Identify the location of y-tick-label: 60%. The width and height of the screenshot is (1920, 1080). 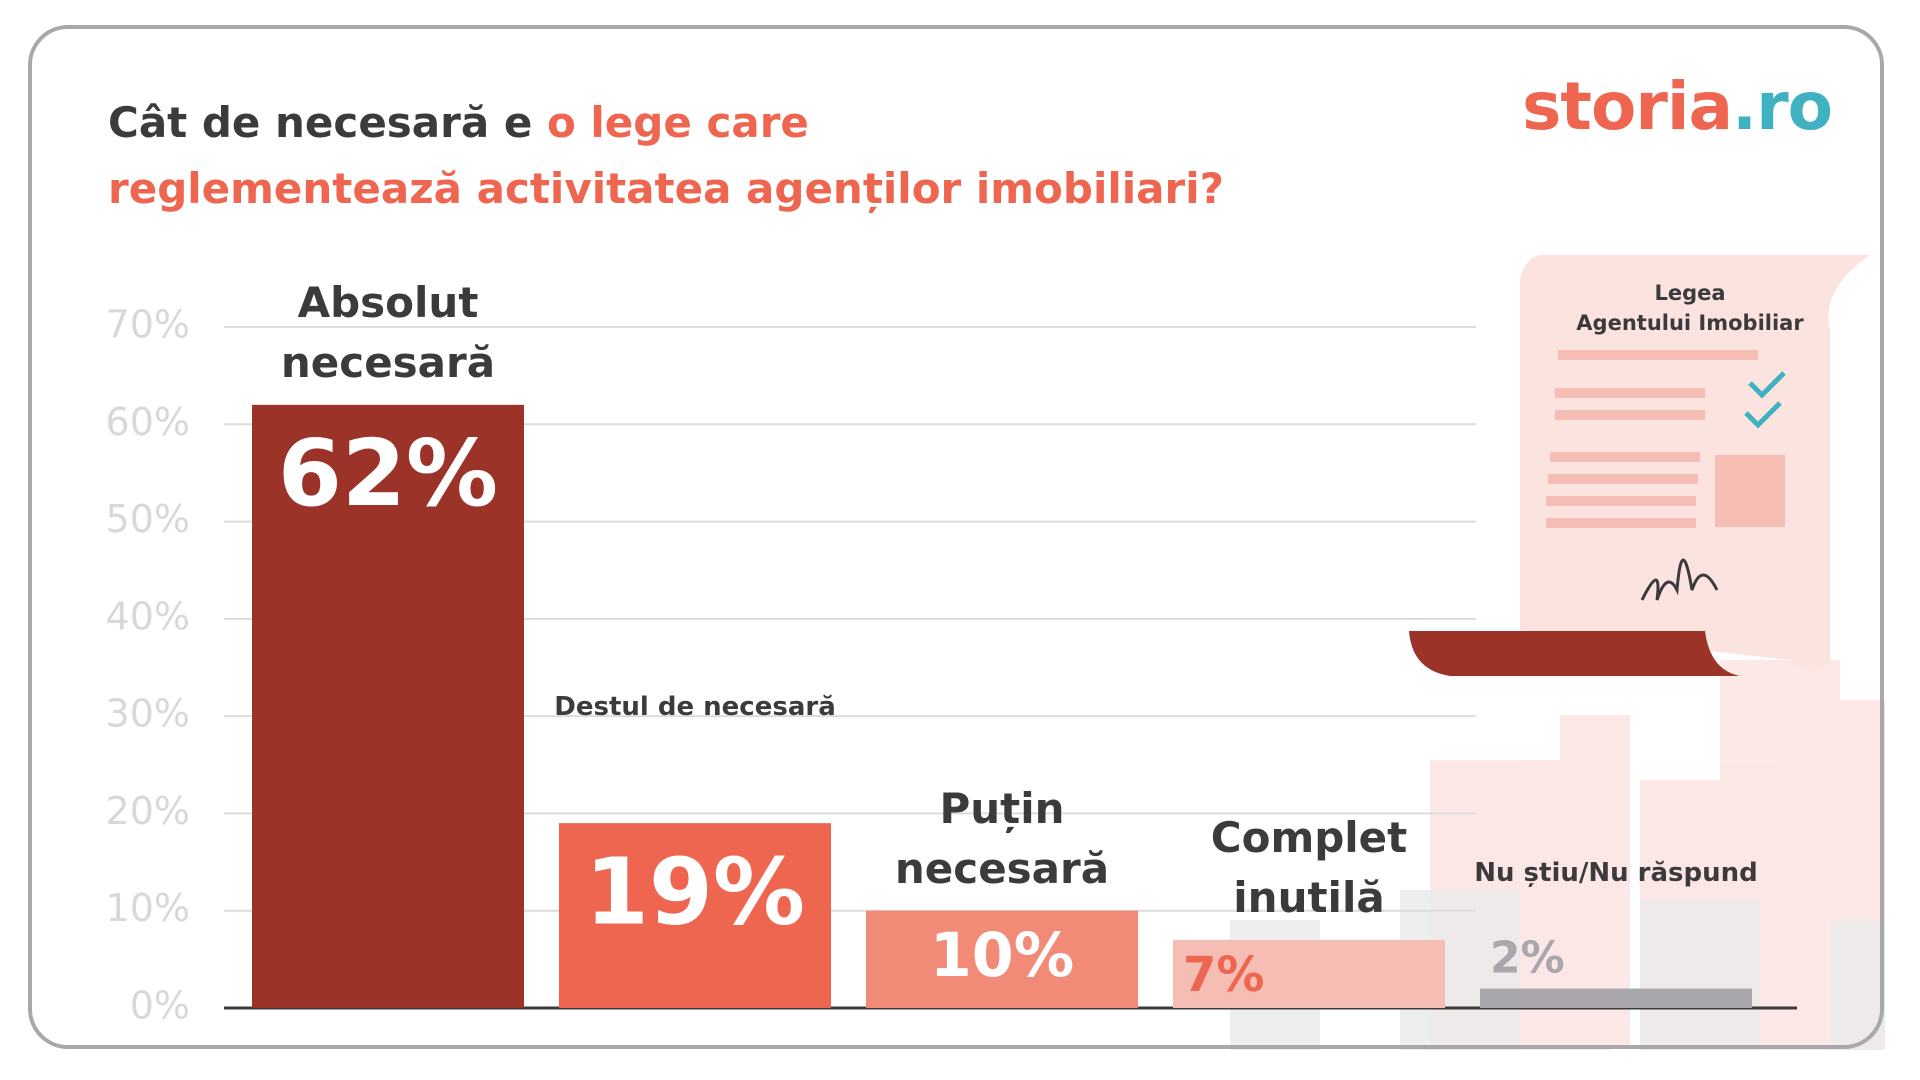
(148, 422).